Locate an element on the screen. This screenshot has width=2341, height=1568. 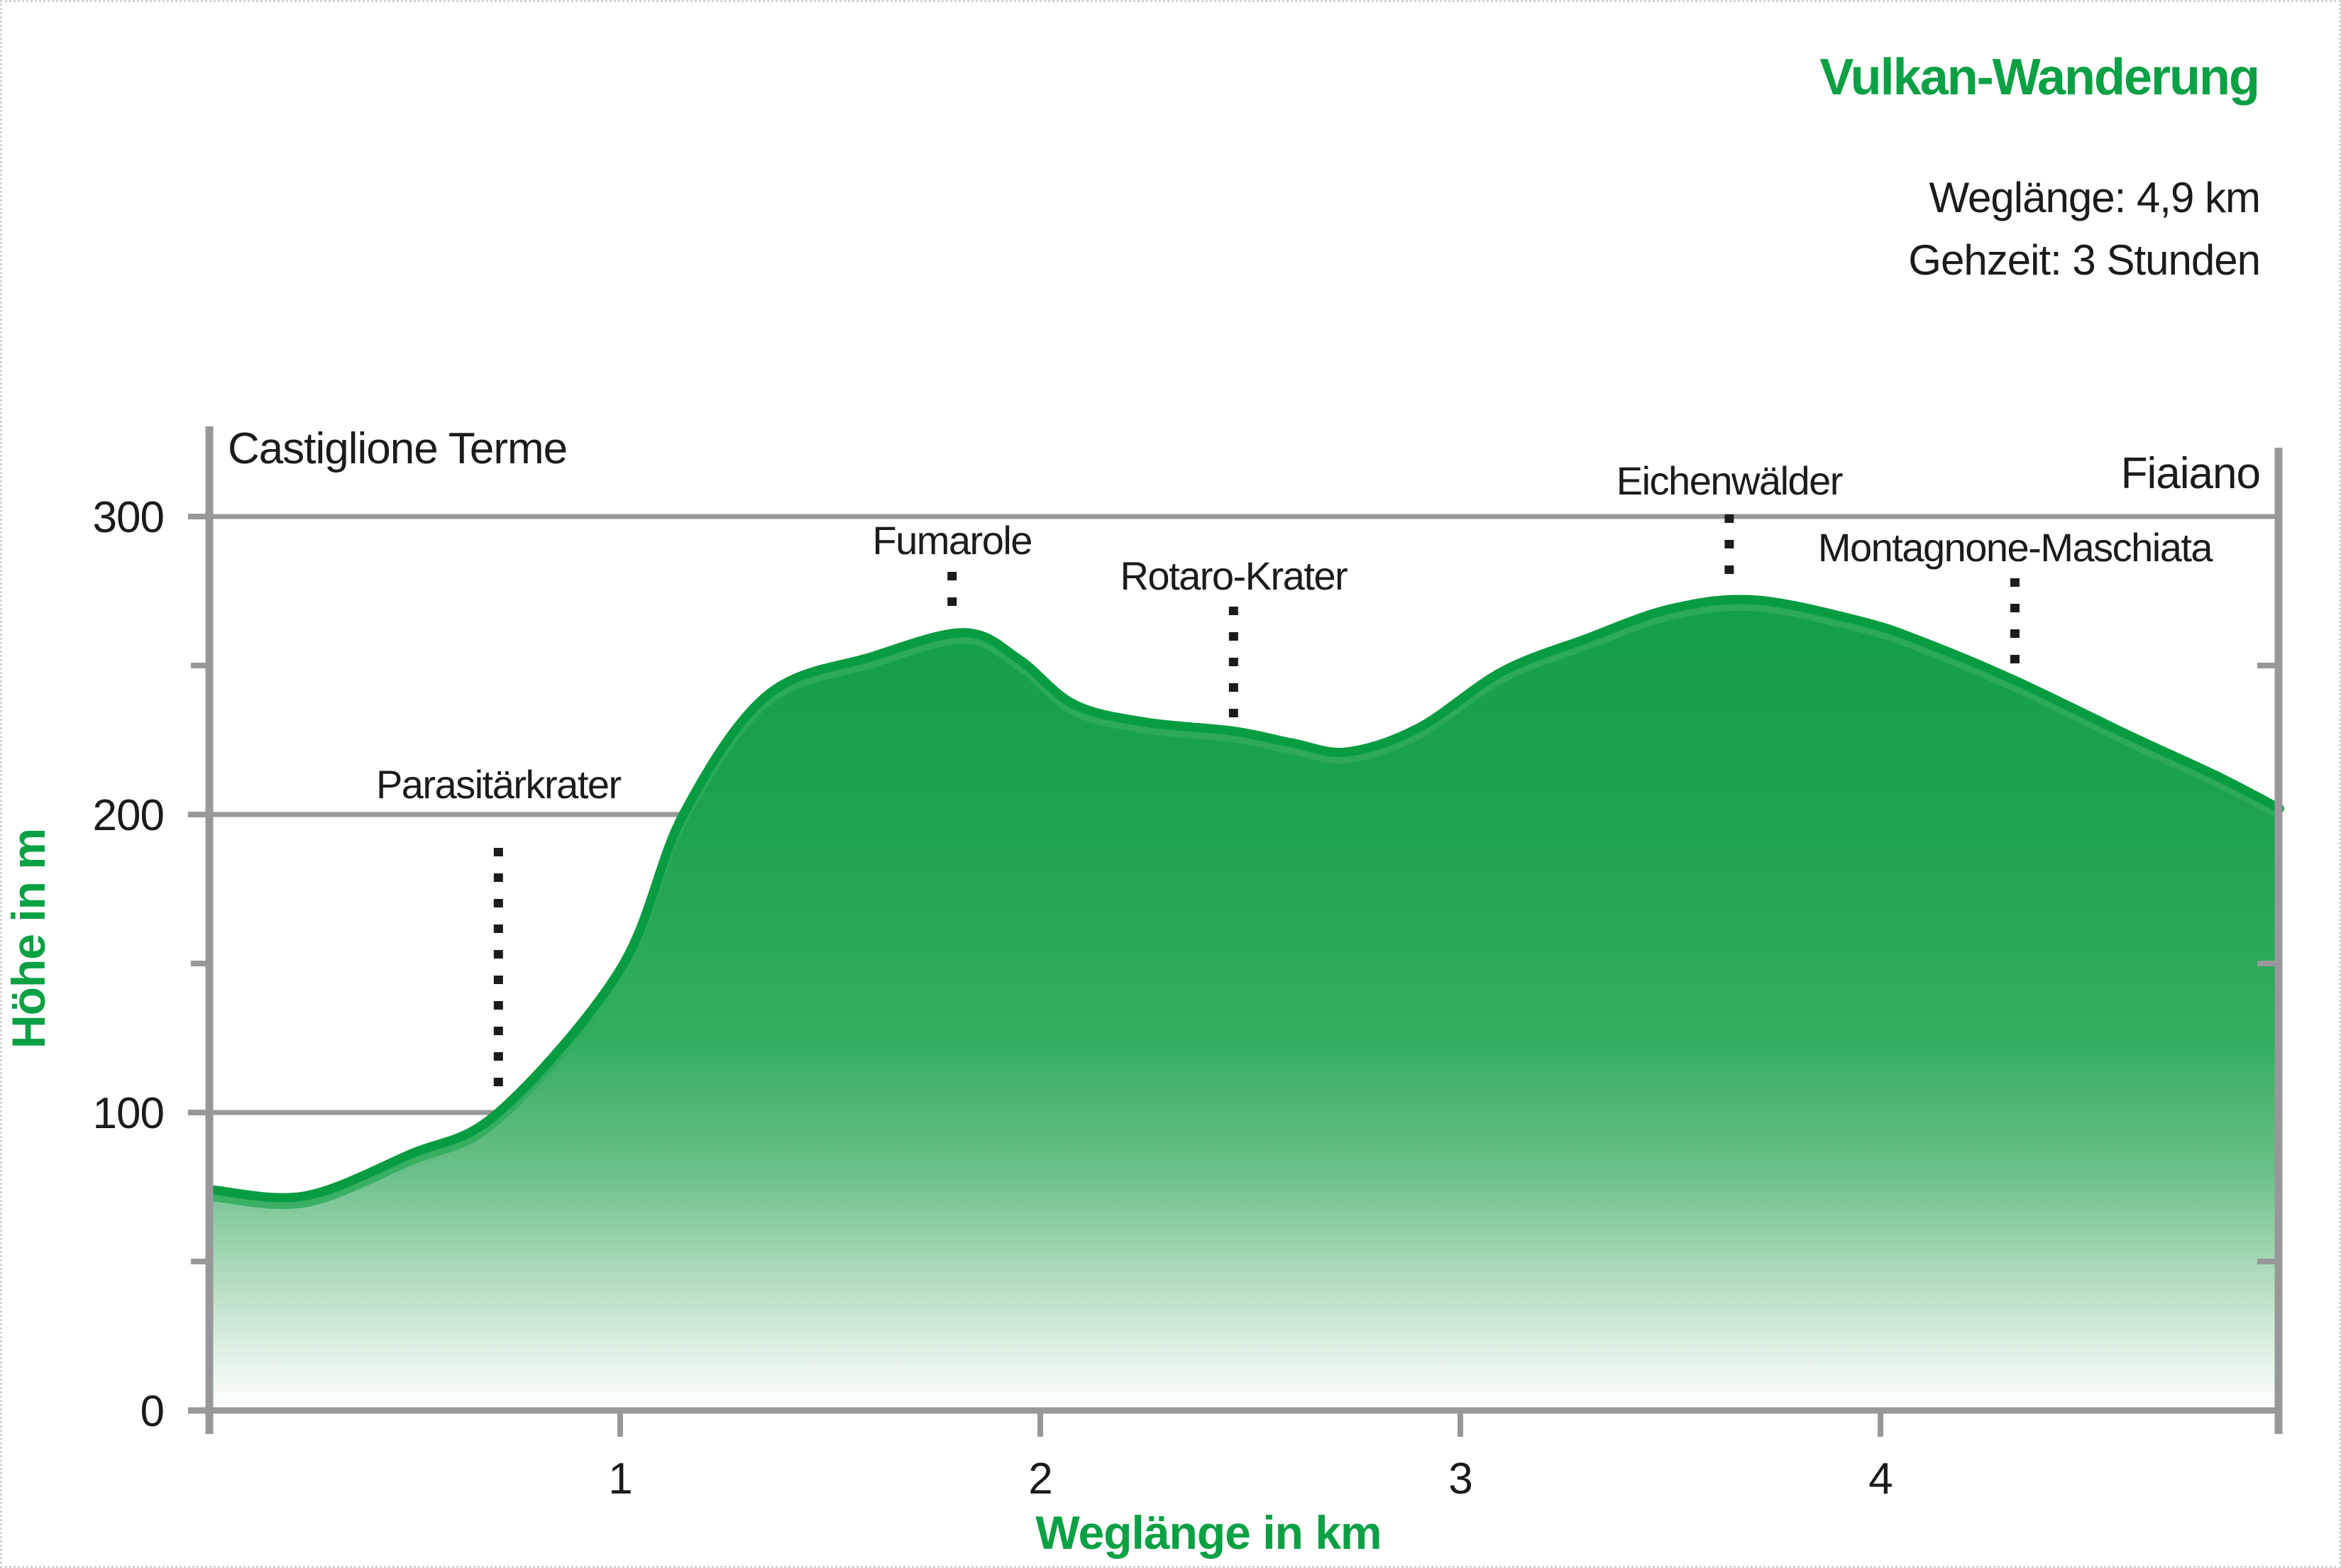
station-label-fumarole: Fumarole is located at coordinates (952, 540).